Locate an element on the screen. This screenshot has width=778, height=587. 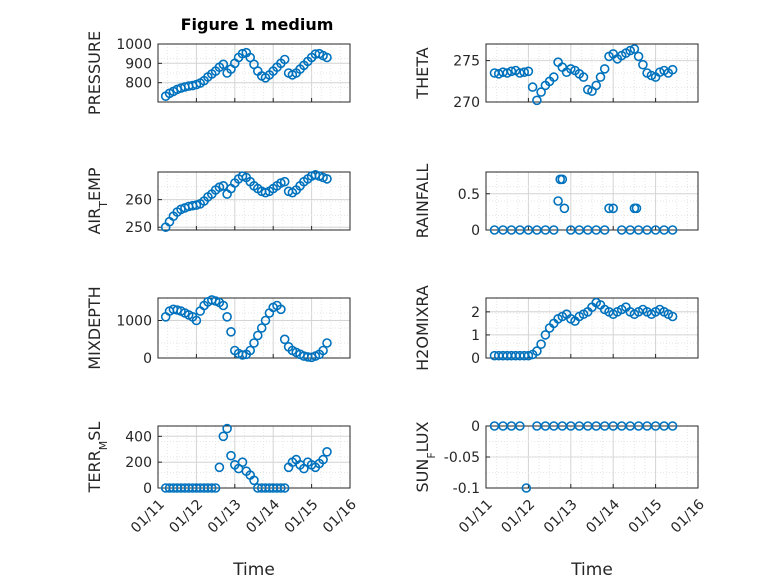
y-tick-label: 270 is located at coordinates (466, 103).